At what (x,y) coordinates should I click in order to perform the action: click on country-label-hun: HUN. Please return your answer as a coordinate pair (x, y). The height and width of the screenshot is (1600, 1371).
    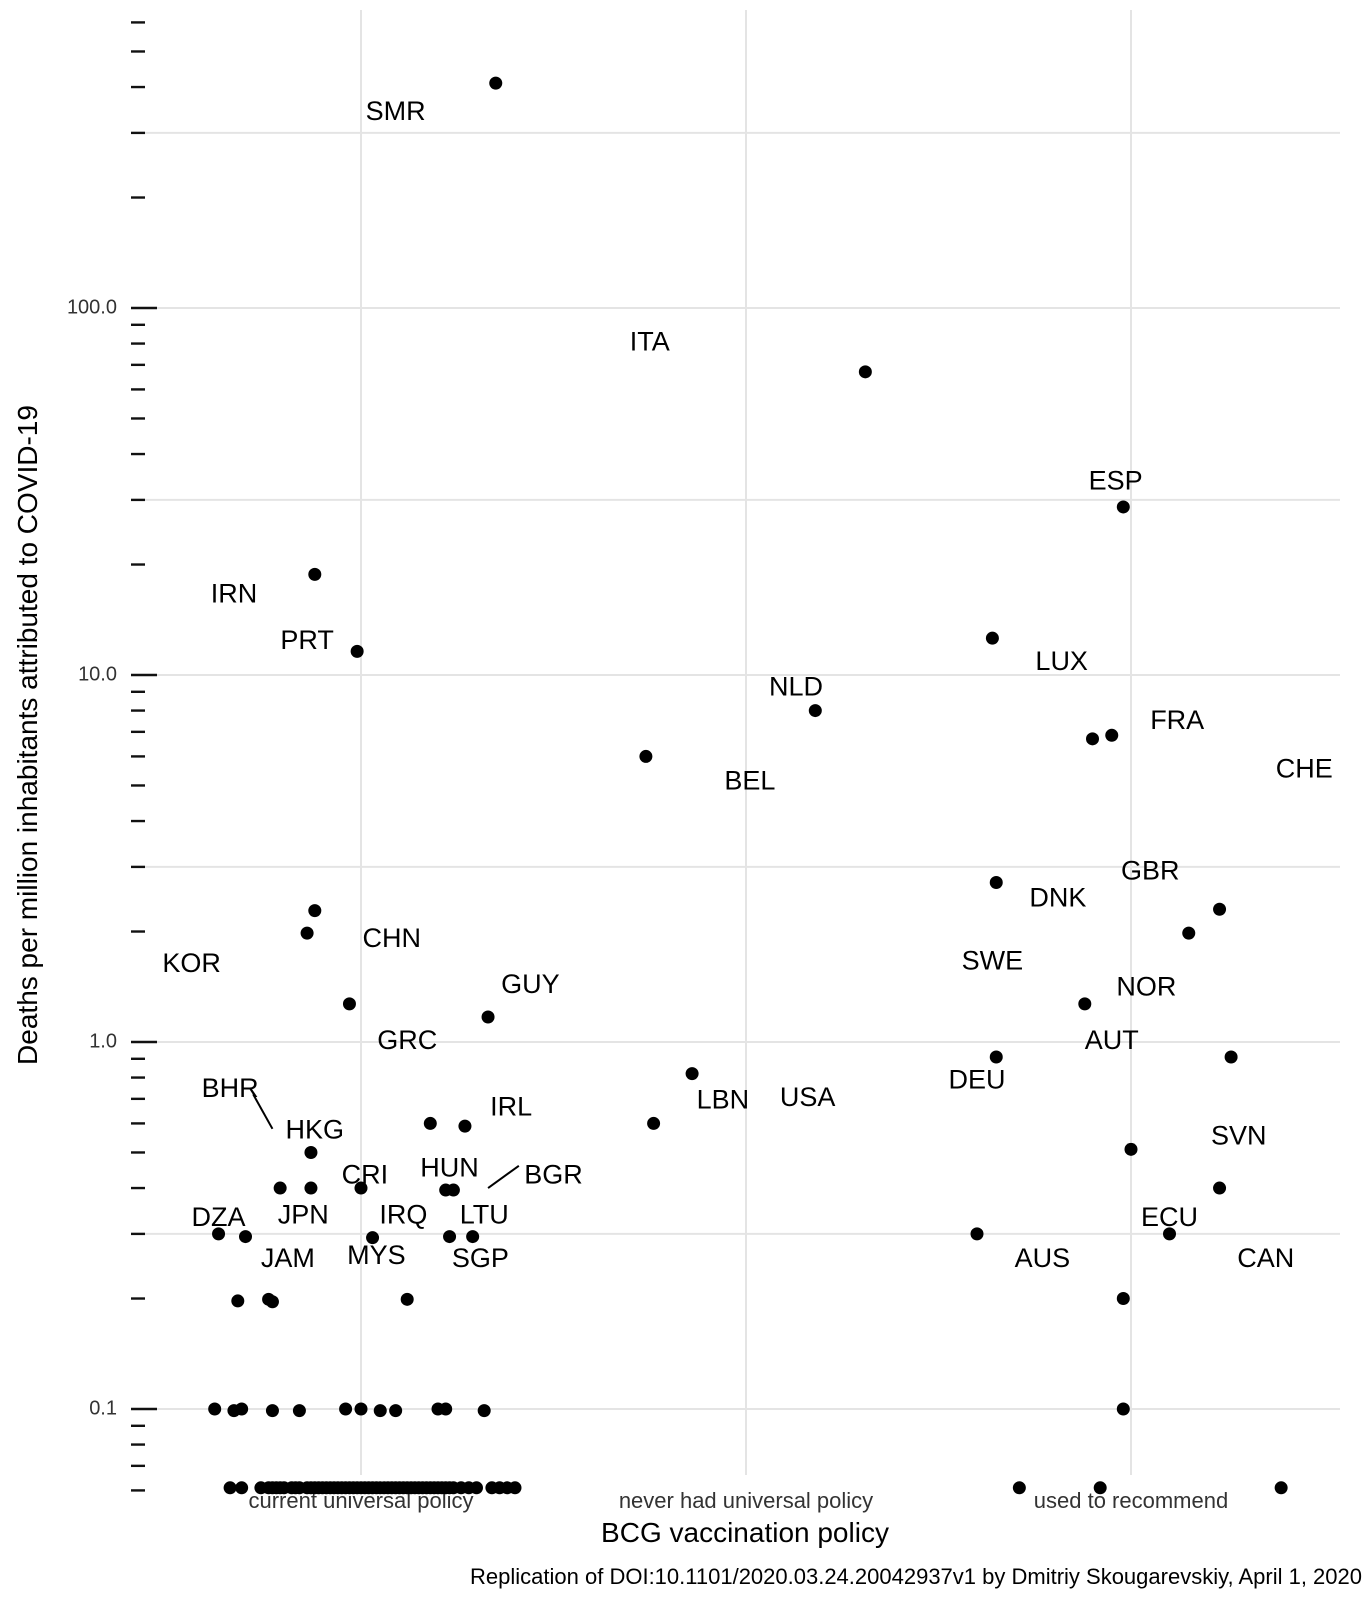
    Looking at the image, I should click on (449, 1167).